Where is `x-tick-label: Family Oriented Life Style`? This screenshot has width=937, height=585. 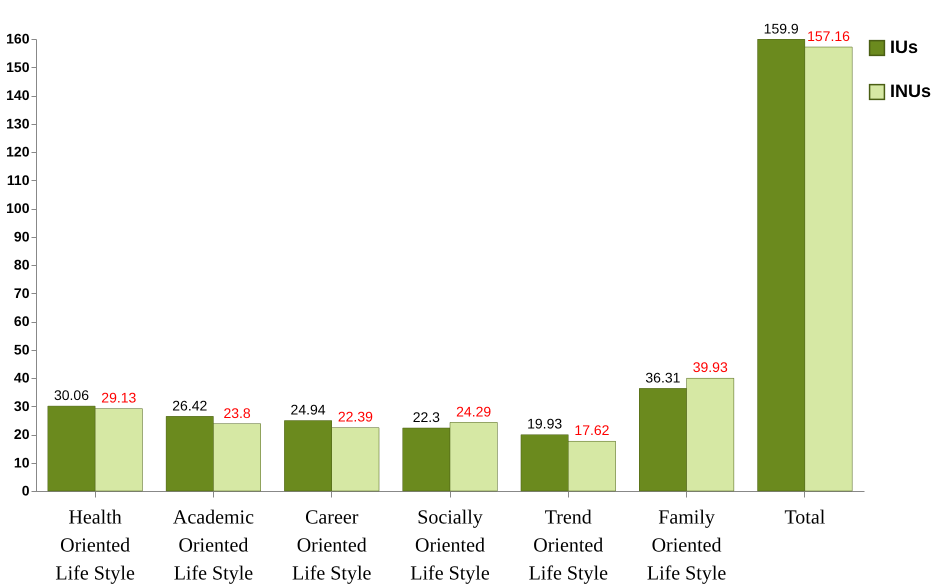
x-tick-label: Family Oriented Life Style is located at coordinates (686, 545).